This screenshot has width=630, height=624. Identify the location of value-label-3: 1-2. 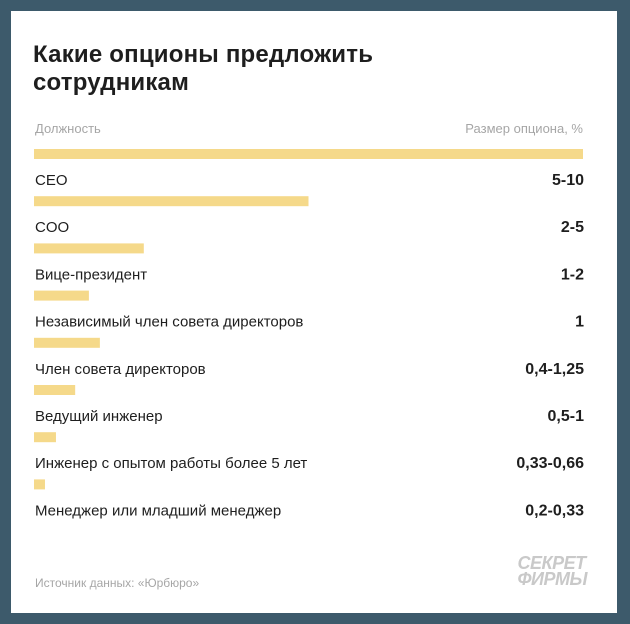
(572, 274).